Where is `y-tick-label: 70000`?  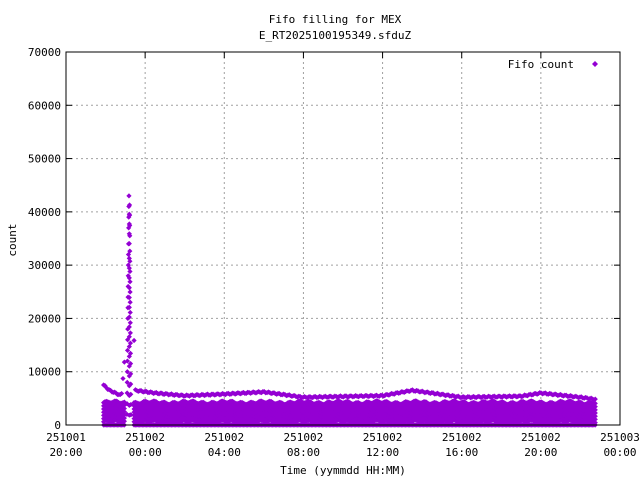 y-tick-label: 70000 is located at coordinates (44, 52).